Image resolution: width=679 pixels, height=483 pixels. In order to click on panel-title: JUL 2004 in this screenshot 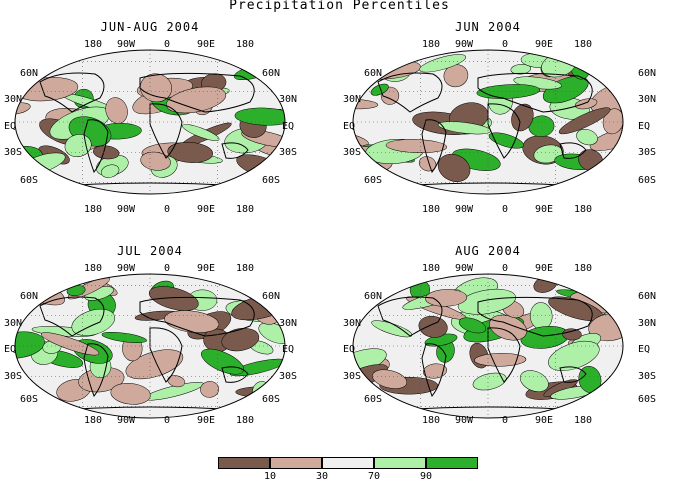, I will do `click(150, 251)`.